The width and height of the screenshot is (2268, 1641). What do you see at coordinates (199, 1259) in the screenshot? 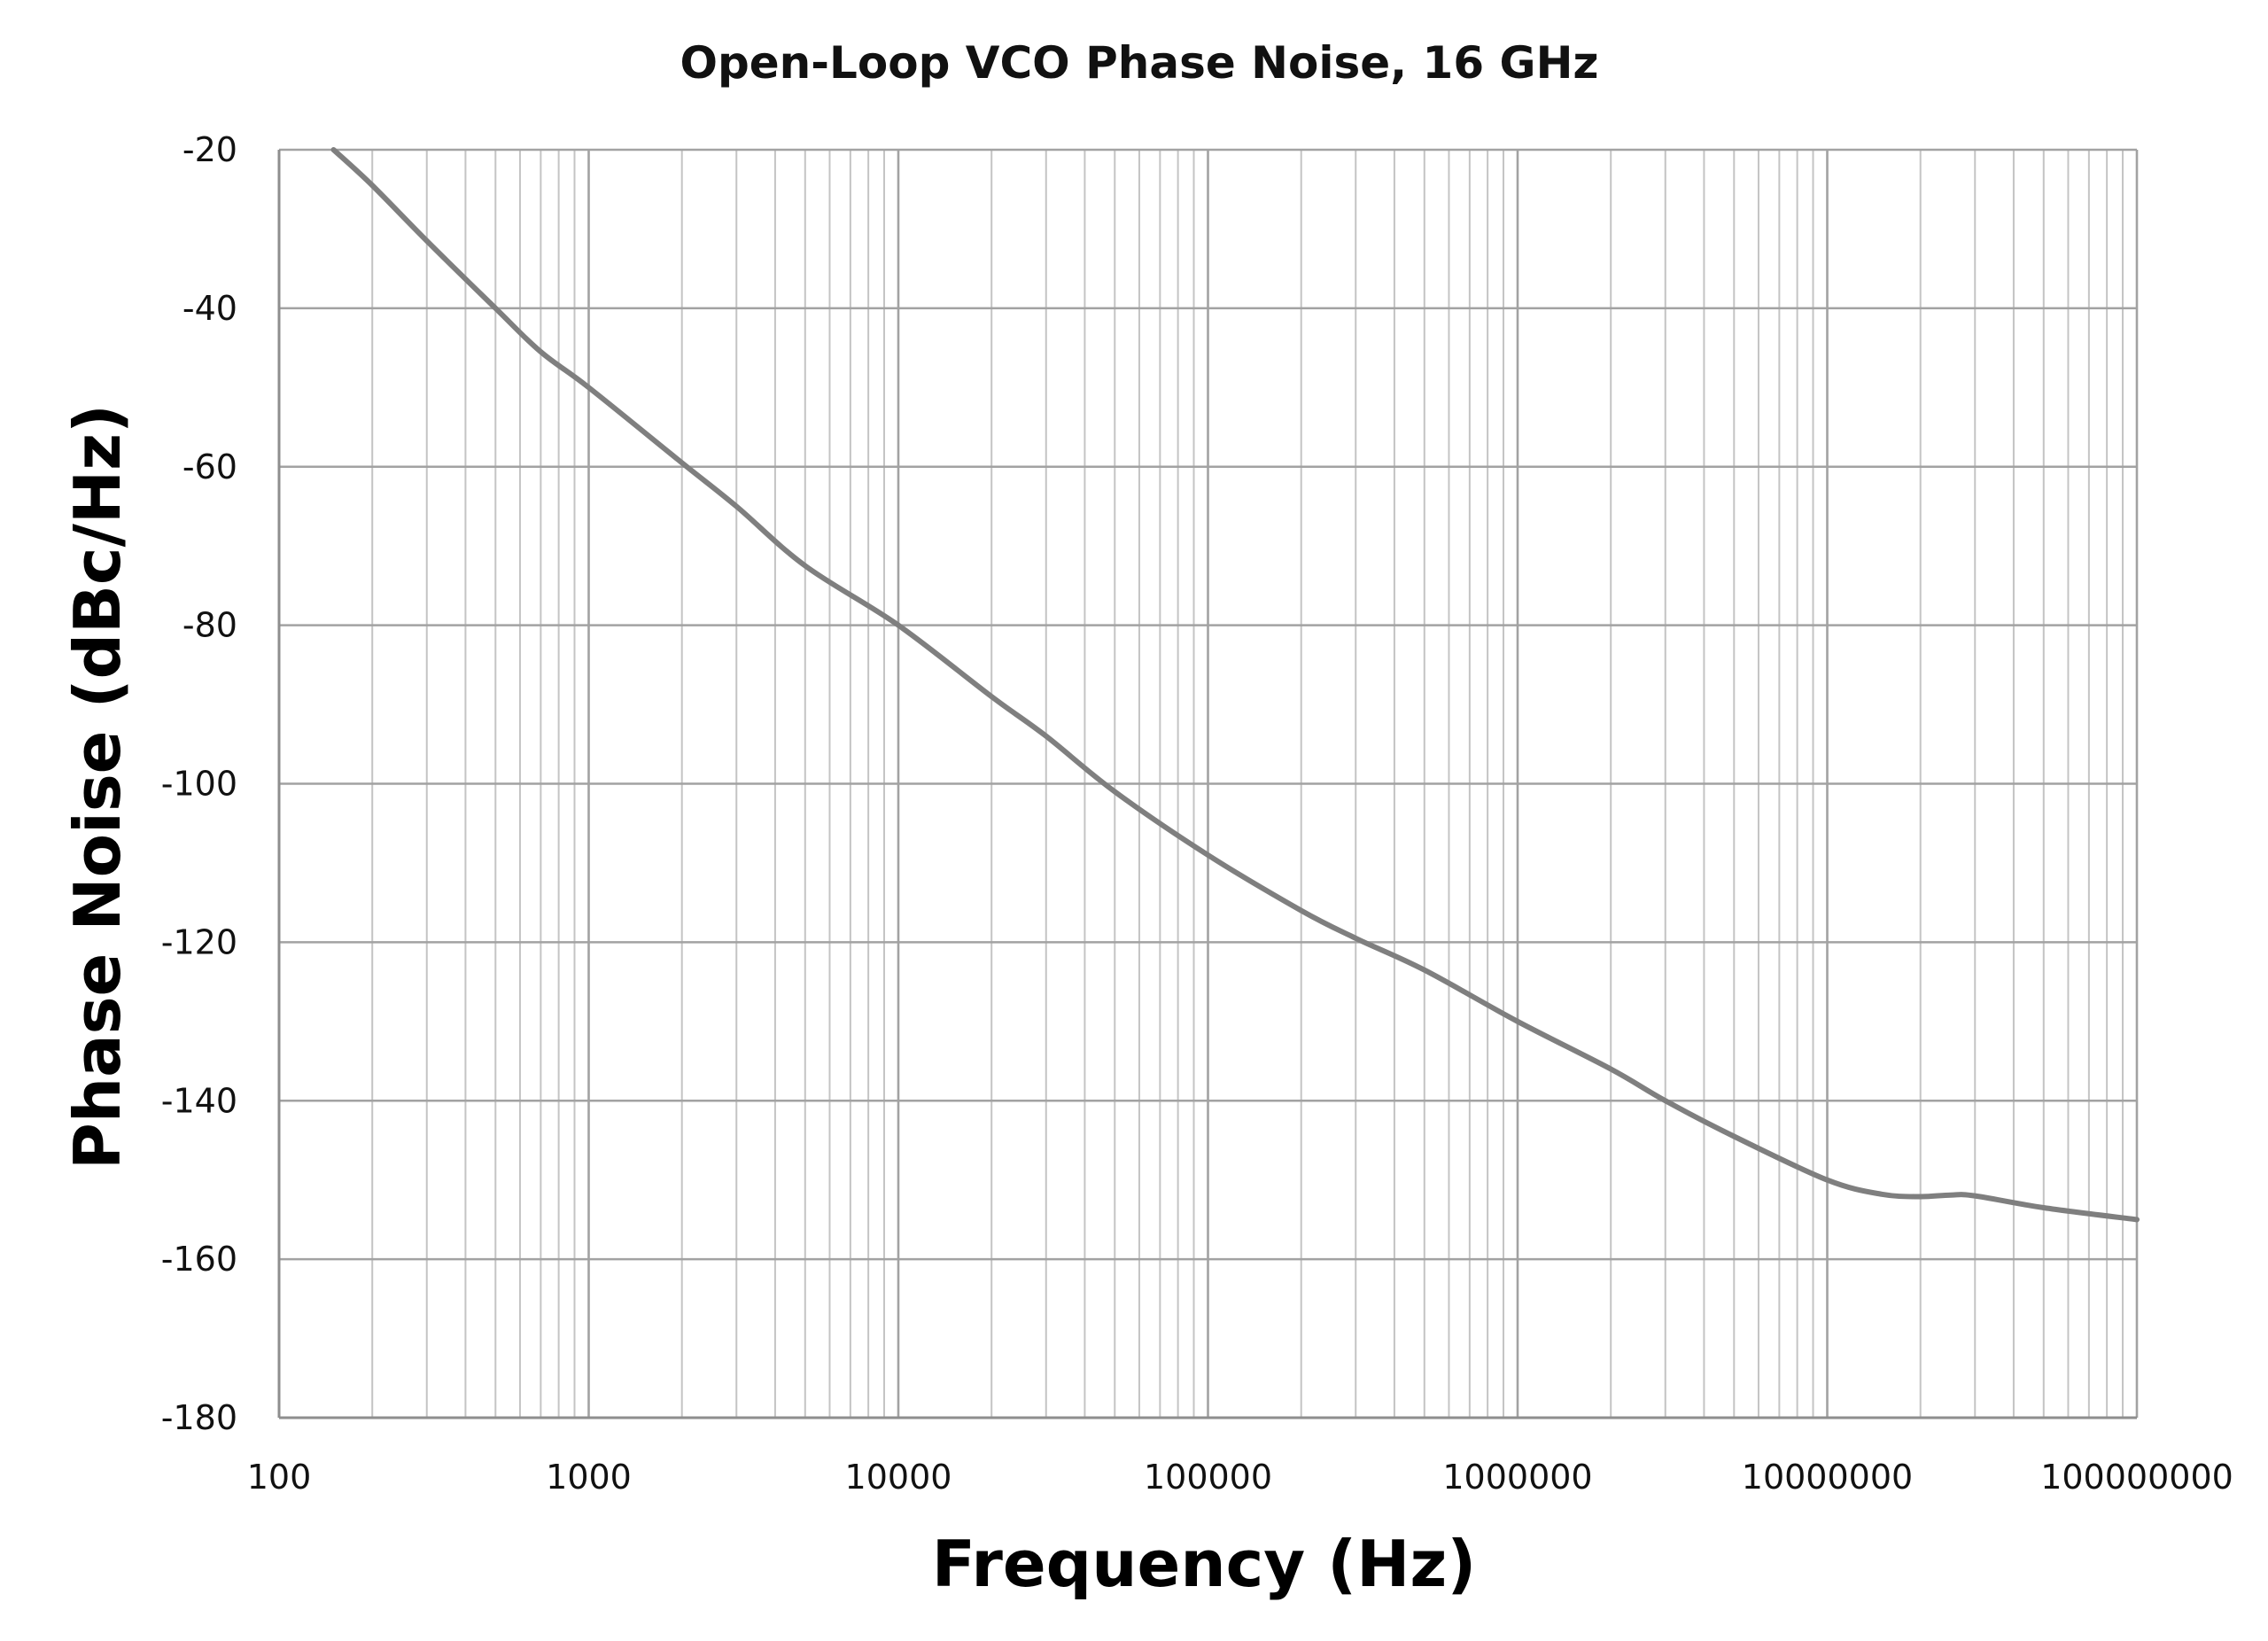
I see `y-tick-label: -160` at bounding box center [199, 1259].